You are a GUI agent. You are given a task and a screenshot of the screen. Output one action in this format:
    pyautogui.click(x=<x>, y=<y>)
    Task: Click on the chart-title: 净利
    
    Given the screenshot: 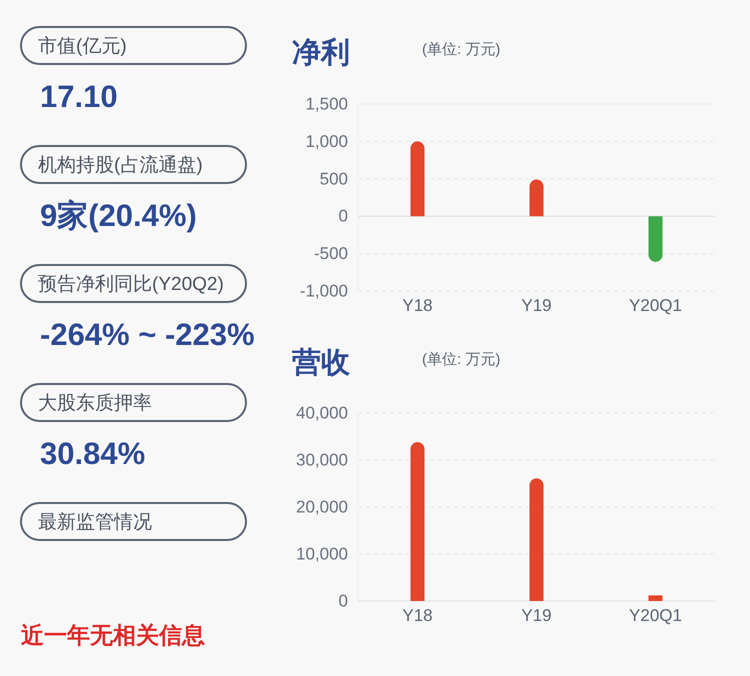 What is the action you would take?
    pyautogui.click(x=321, y=53)
    